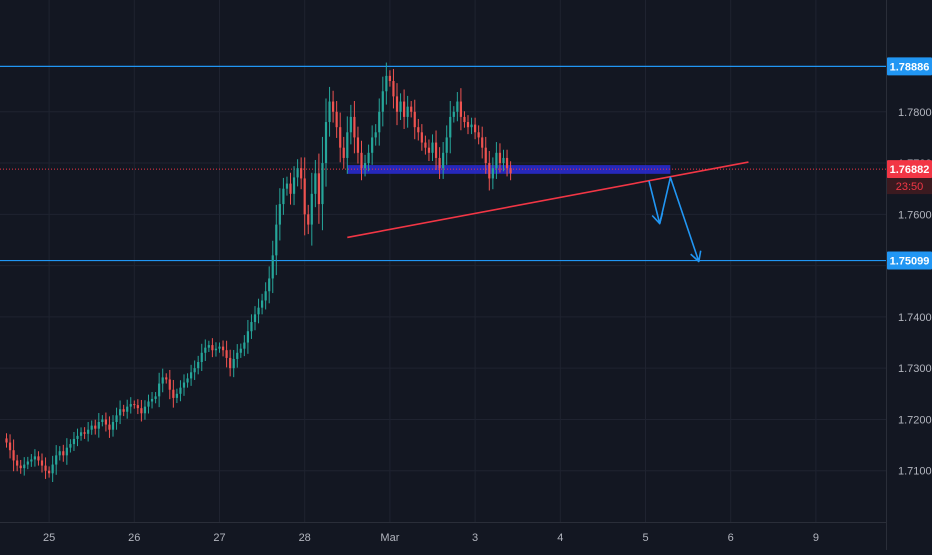 Image resolution: width=932 pixels, height=555 pixels. I want to click on y-tick-label: 1.72000, so click(915, 420).